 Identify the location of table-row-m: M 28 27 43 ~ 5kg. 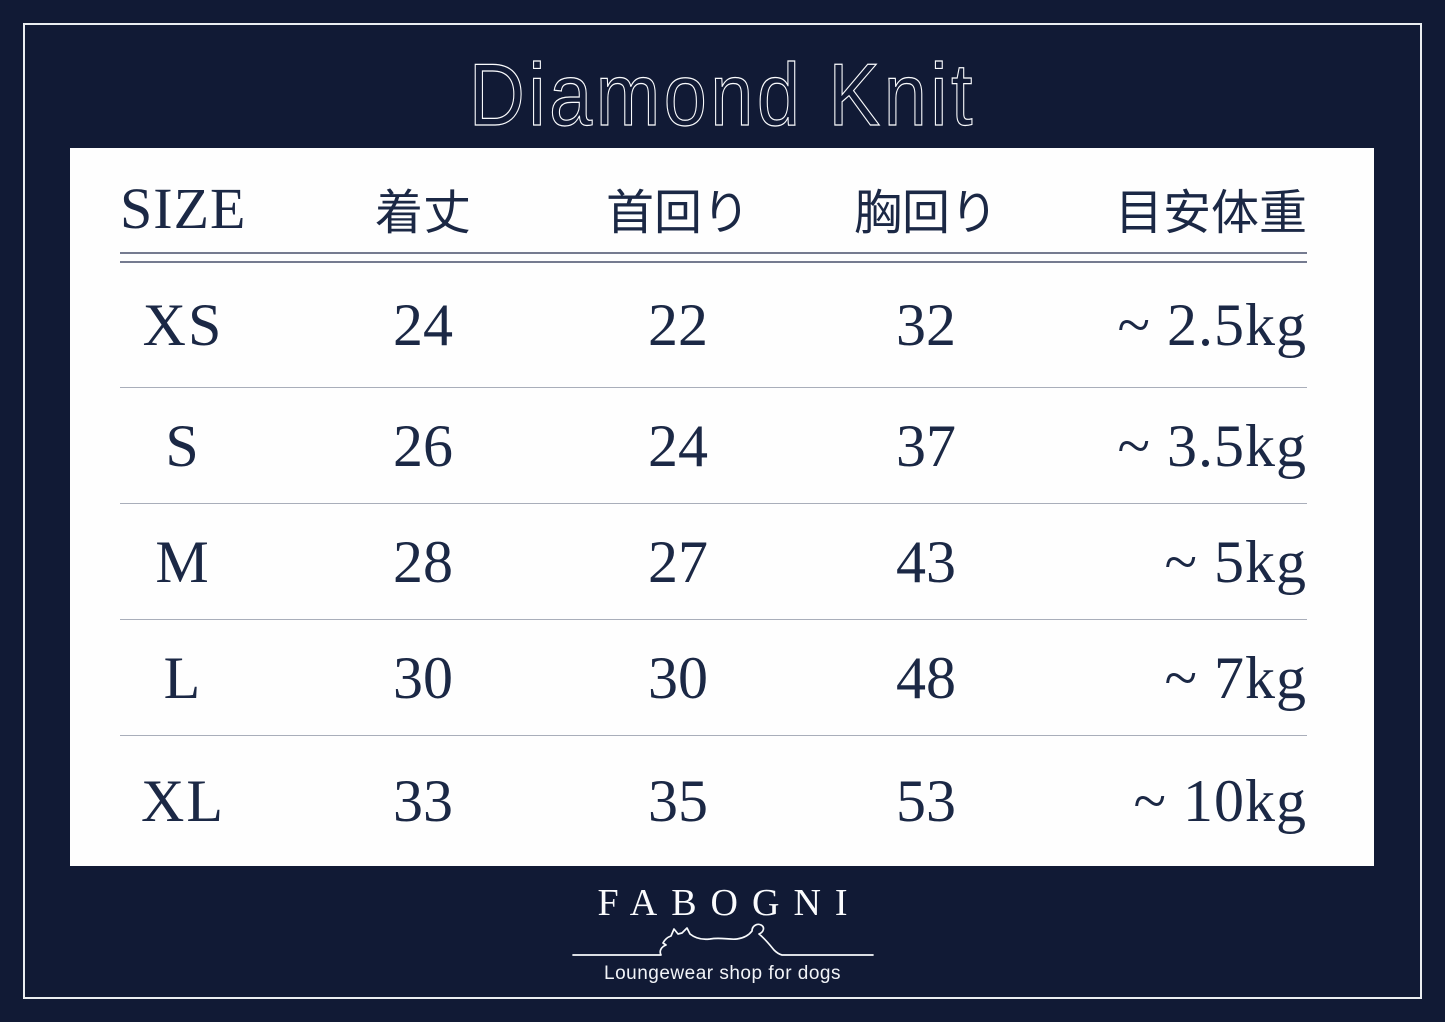
(713, 561).